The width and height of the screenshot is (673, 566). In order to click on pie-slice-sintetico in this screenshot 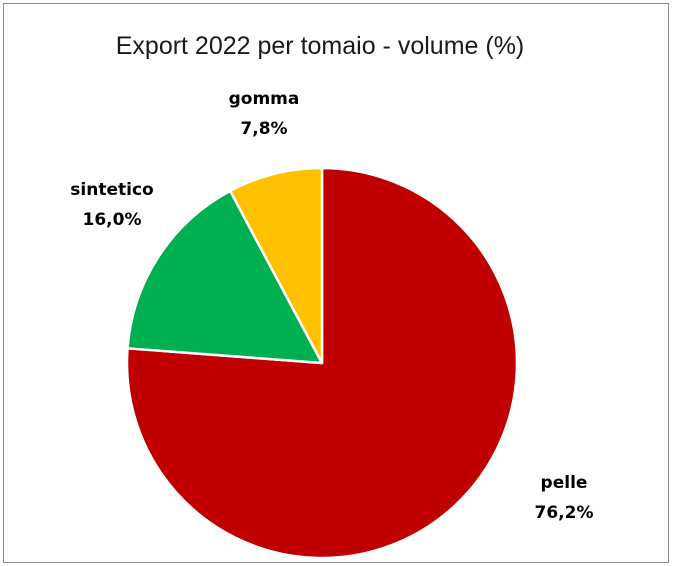, I will do `click(225, 277)`.